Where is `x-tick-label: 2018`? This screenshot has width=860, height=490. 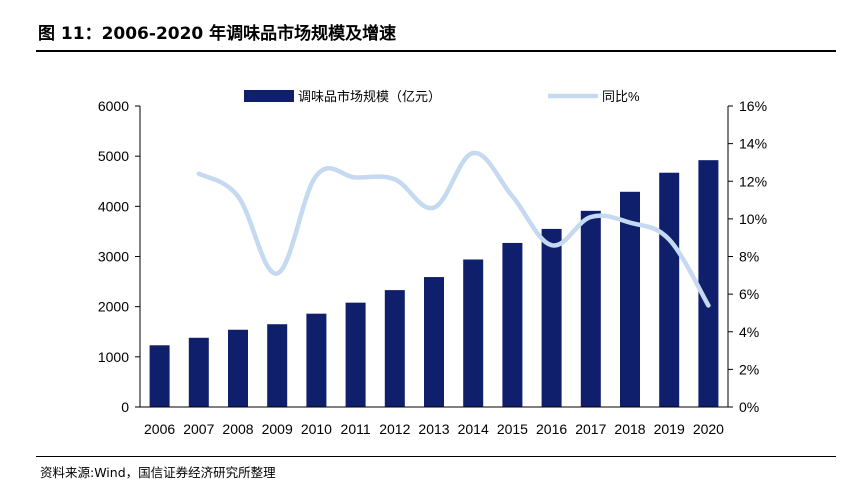 x-tick-label: 2018 is located at coordinates (629, 429).